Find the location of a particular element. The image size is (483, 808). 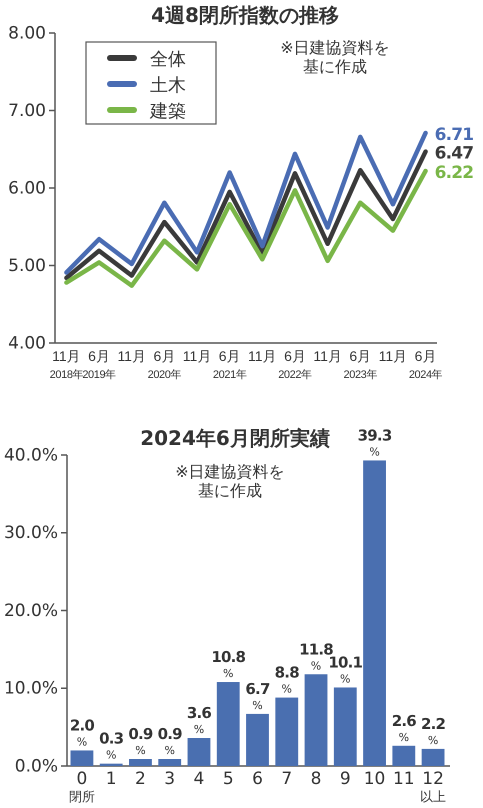

y-tick-label: 4.00 is located at coordinates (27, 343).